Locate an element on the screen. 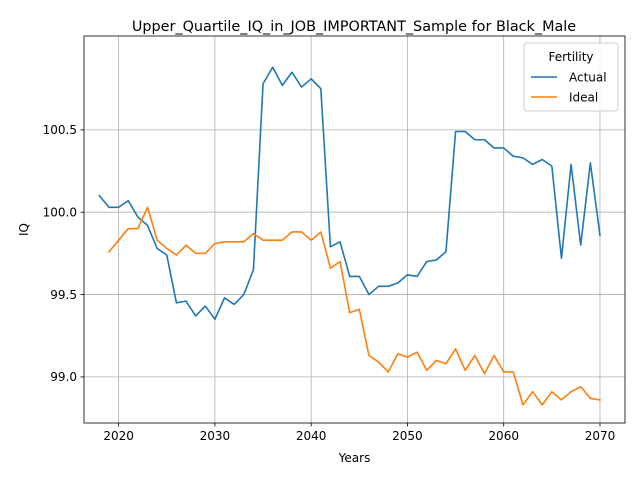 This screenshot has height=480, width=640. x-tick-label: 2050 is located at coordinates (407, 436).